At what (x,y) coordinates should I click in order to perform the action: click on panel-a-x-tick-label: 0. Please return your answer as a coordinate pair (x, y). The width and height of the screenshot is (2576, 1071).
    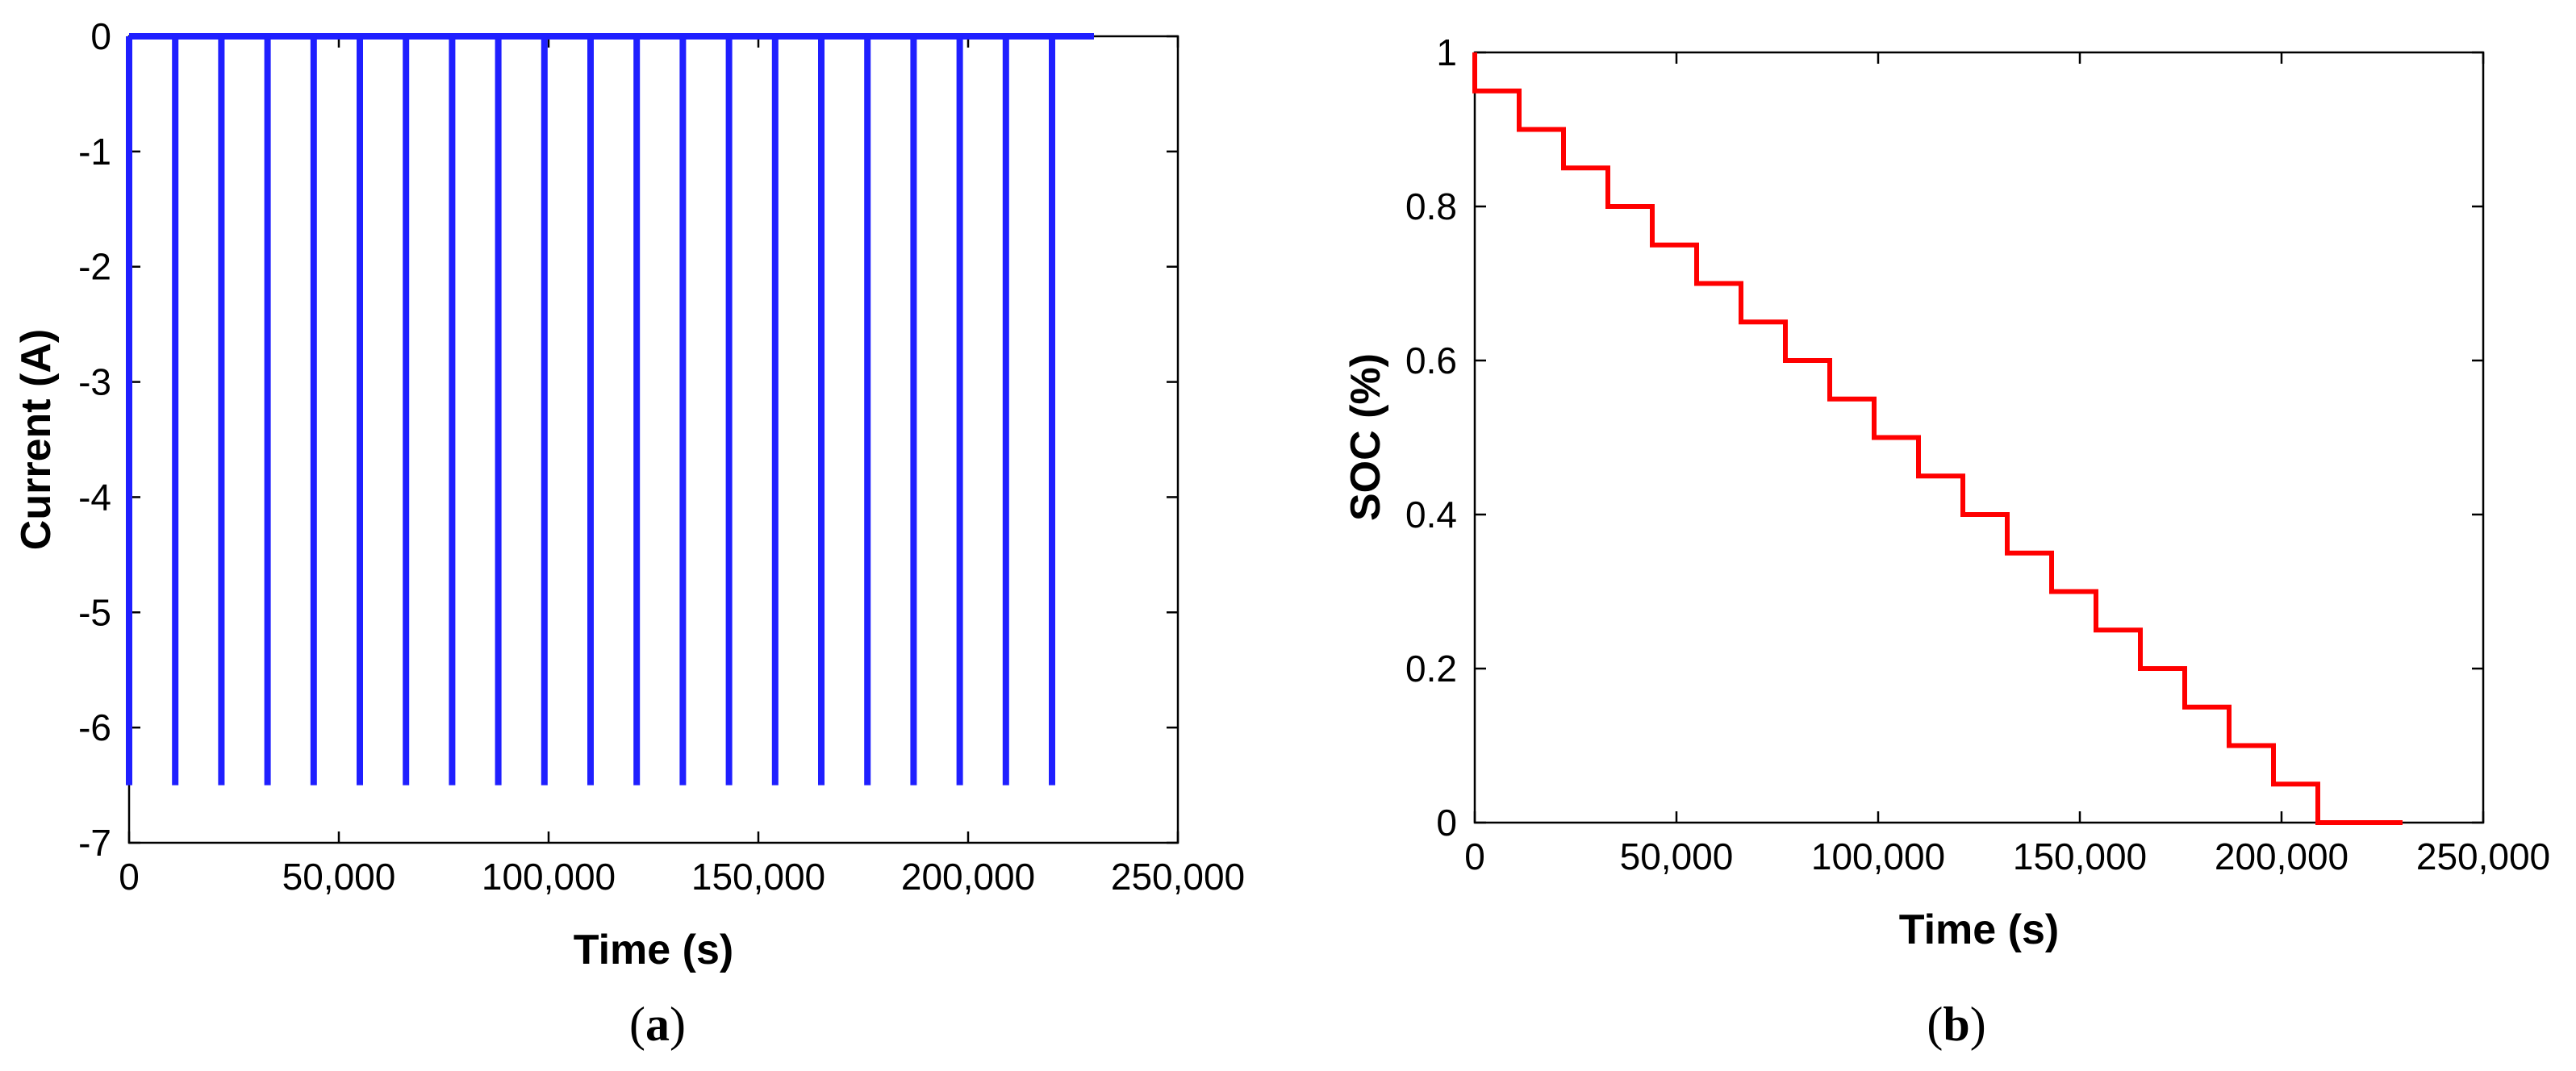
    Looking at the image, I should click on (129, 877).